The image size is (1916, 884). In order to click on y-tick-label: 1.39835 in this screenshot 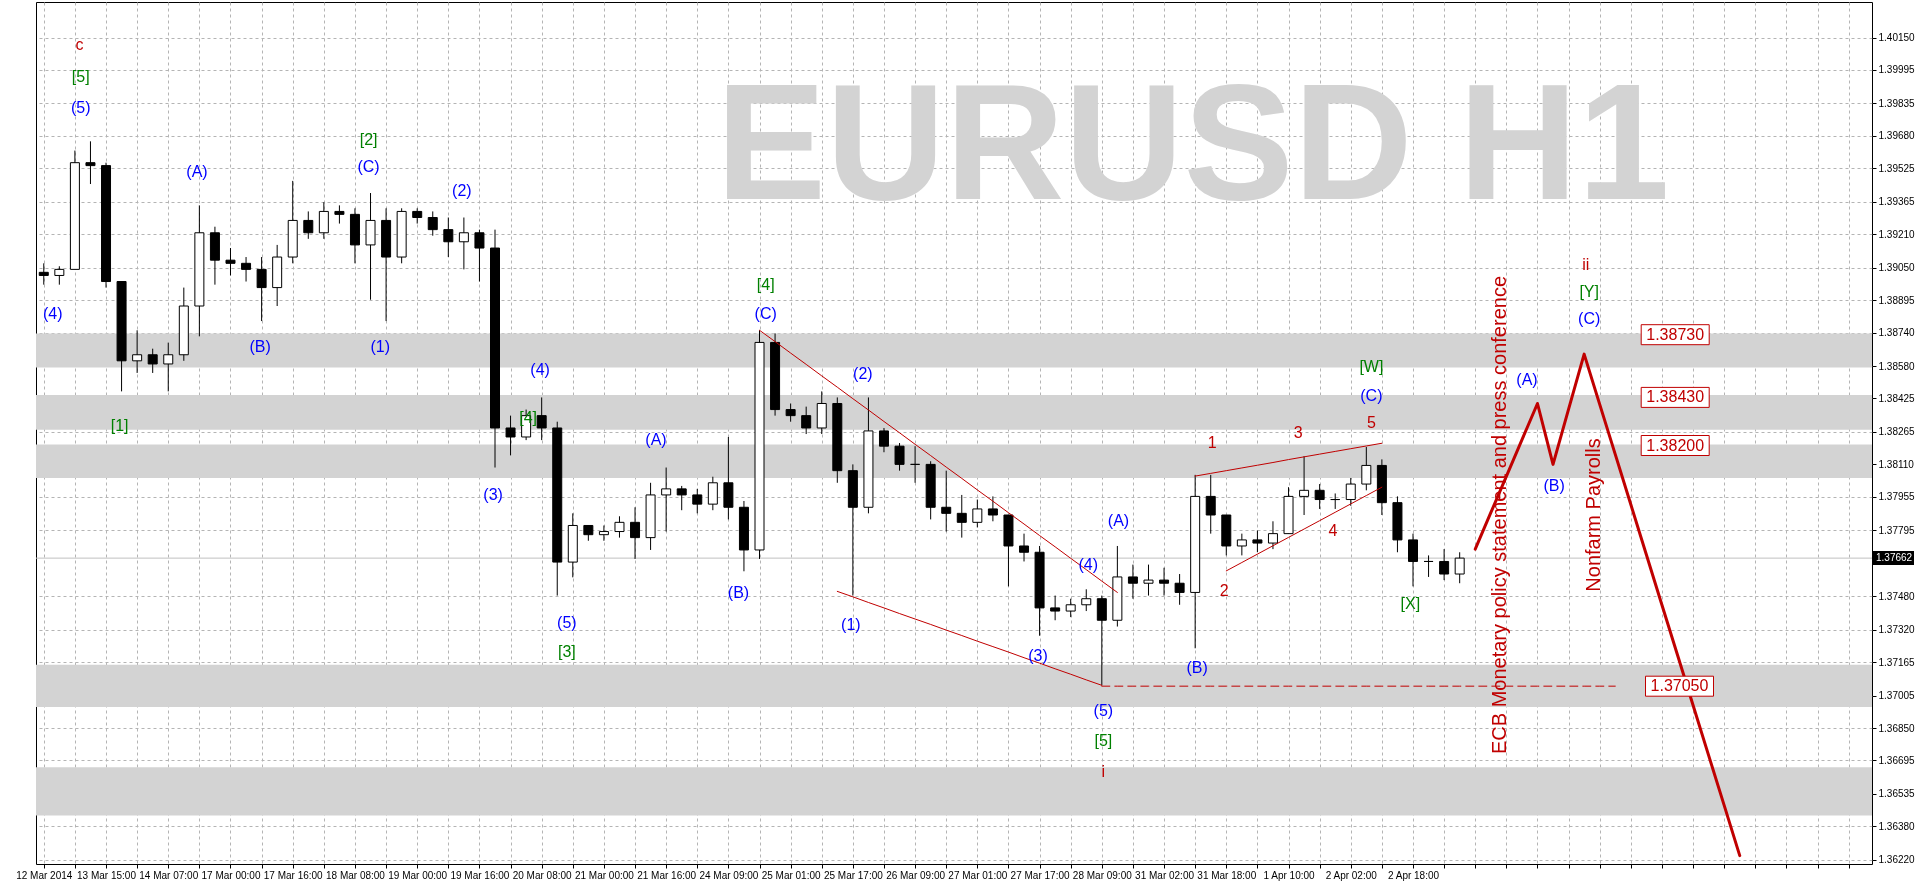, I will do `click(1897, 103)`.